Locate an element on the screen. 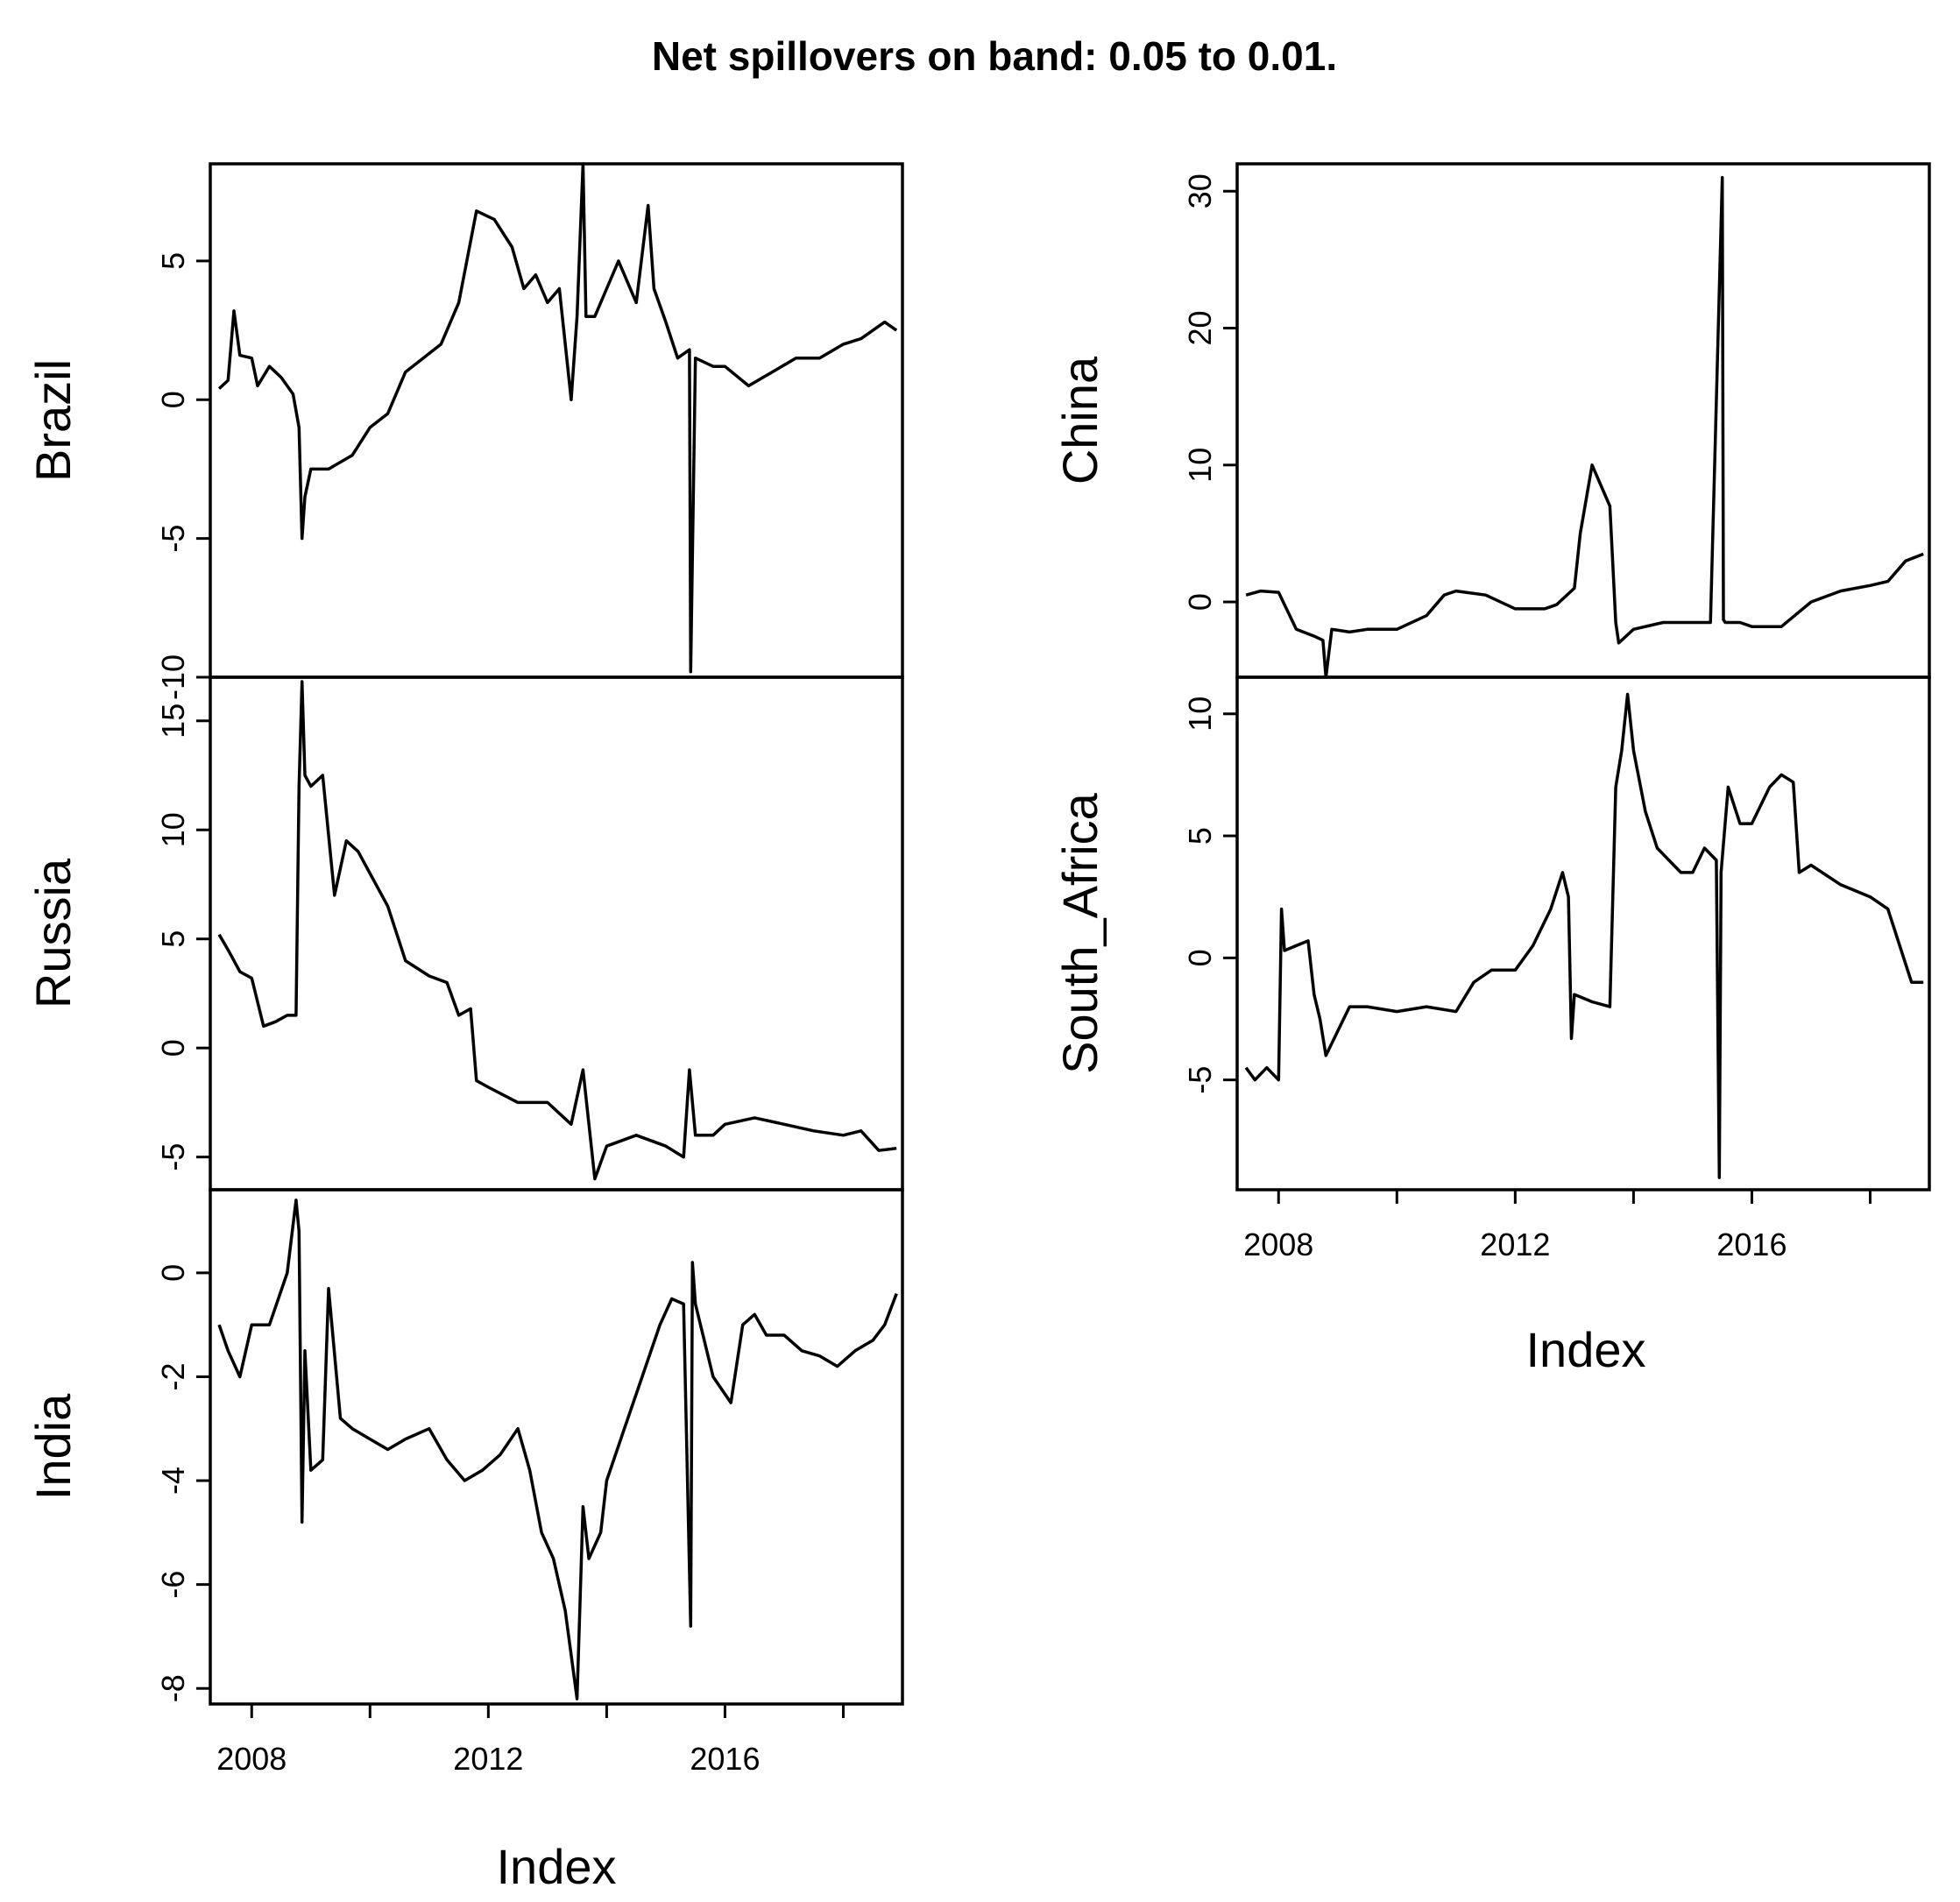 The height and width of the screenshot is (1902, 1960). y-axis-label: China is located at coordinates (1079, 420).